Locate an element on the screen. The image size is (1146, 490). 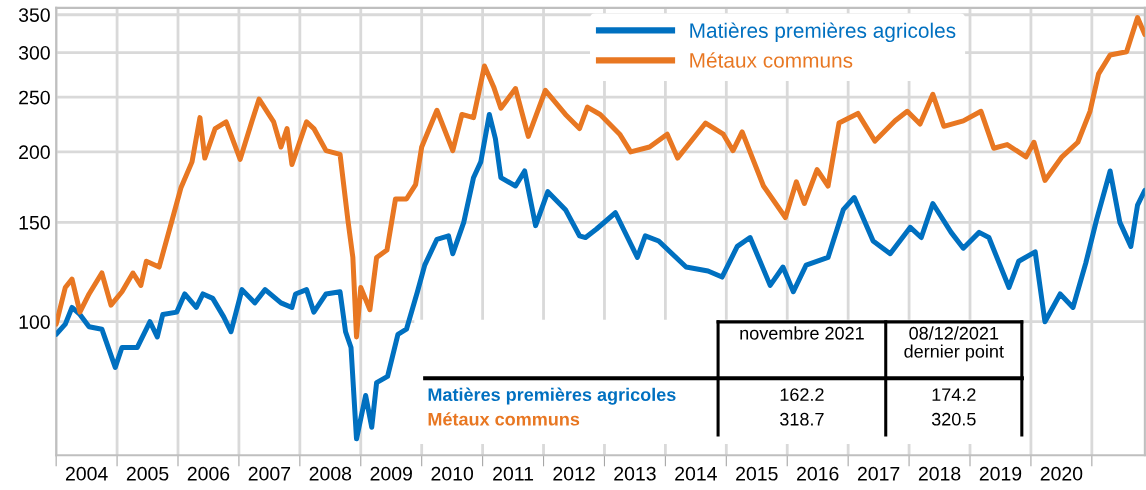
x-tick-label: 2020 is located at coordinates (1061, 473).